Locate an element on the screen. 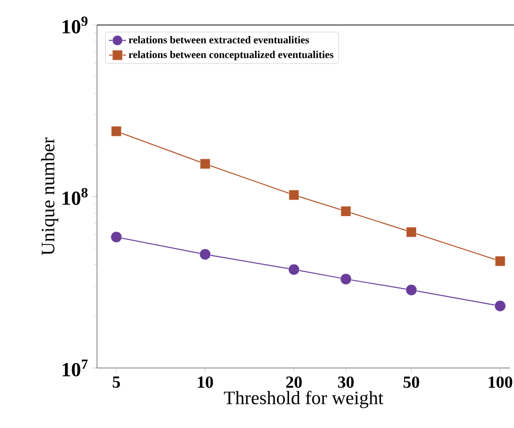 The image size is (514, 428). x-tick-label: 100 is located at coordinates (500, 382).